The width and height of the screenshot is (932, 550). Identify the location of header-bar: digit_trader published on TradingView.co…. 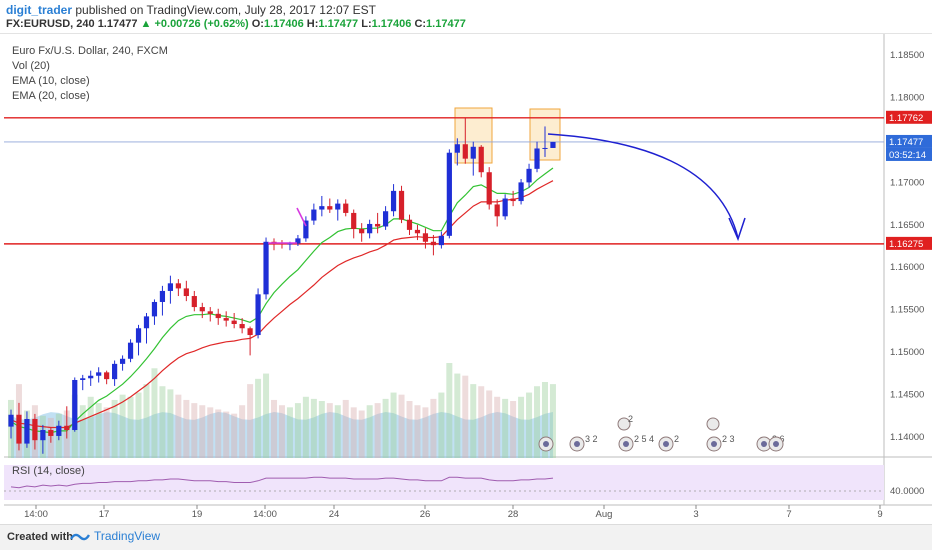
(466, 17).